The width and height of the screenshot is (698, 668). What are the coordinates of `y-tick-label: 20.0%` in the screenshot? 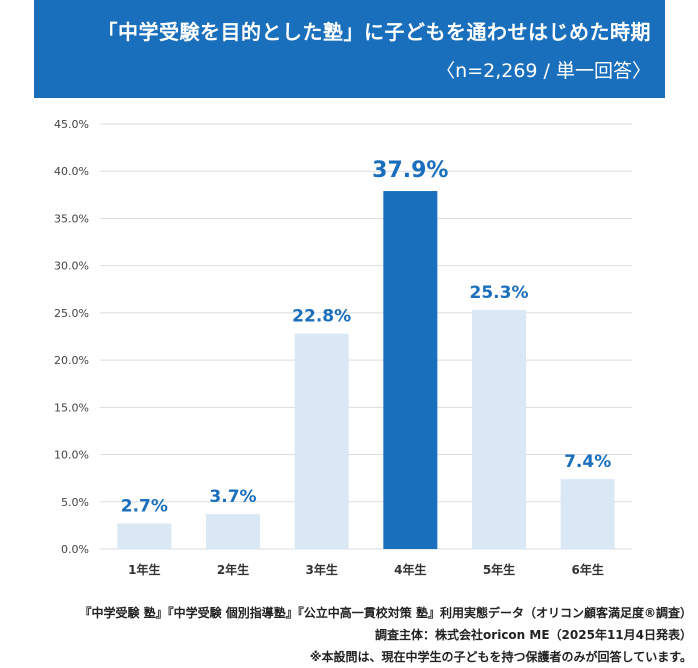 It's located at (71, 360).